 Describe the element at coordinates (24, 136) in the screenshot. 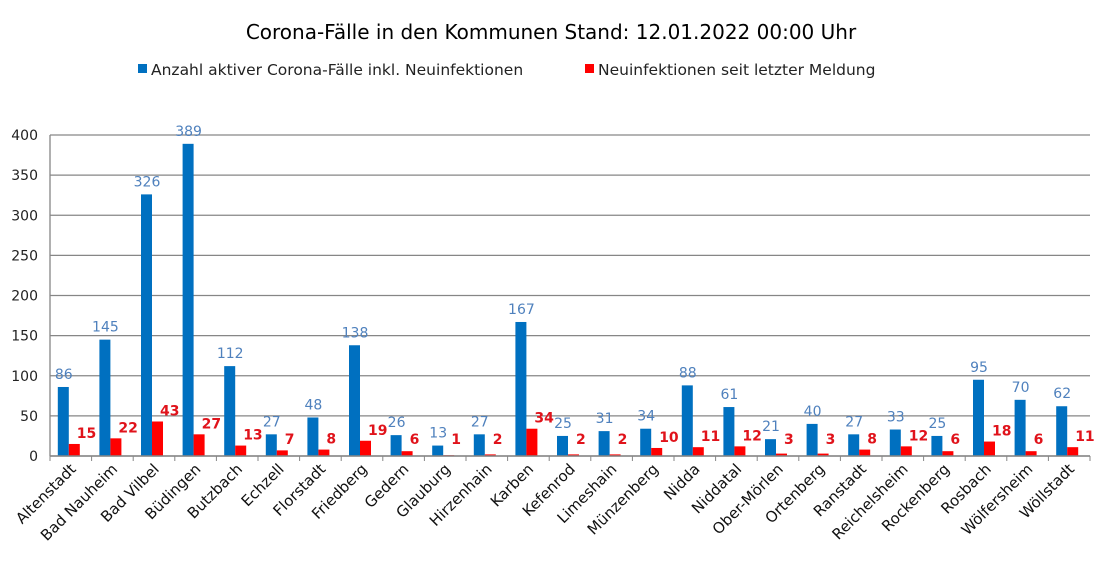

I see `y-tick-label: 400` at that location.